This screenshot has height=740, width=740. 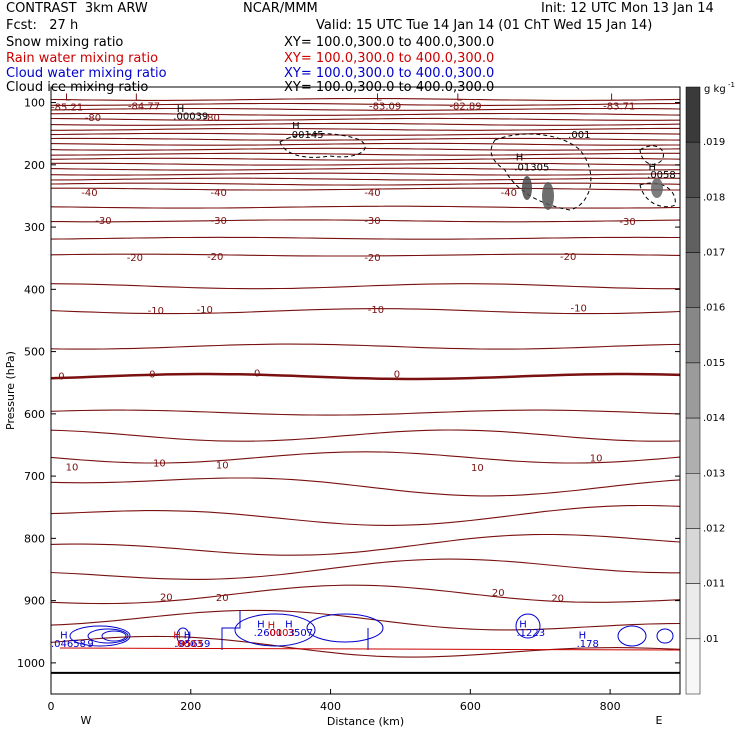 What do you see at coordinates (51, 706) in the screenshot?
I see `x-tick-label: 0` at bounding box center [51, 706].